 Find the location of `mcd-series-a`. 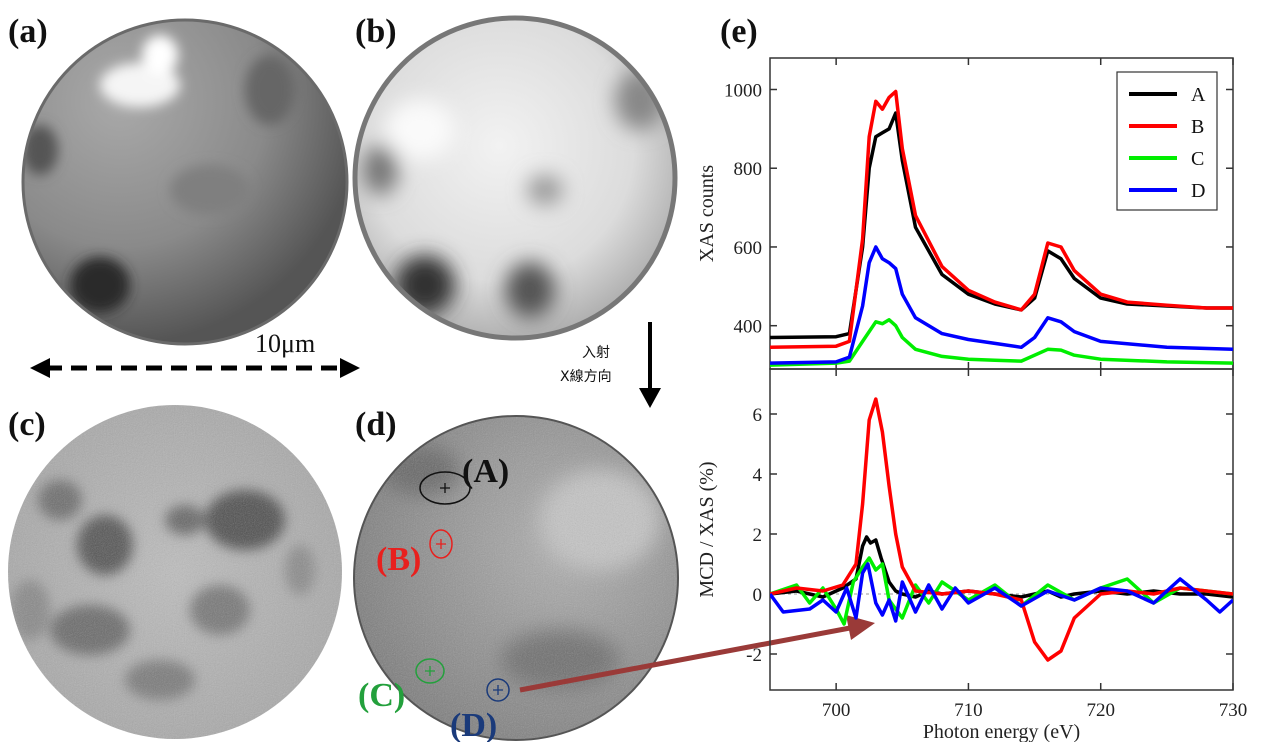

mcd-series-a is located at coordinates (1001, 567).